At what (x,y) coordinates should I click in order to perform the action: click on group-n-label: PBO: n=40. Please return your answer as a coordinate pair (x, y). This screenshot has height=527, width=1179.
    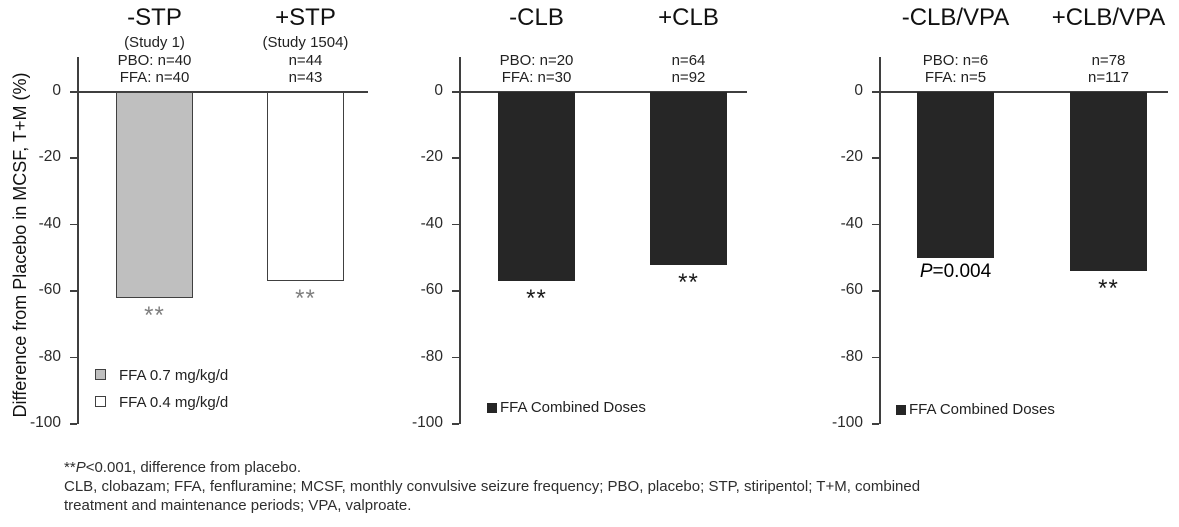
    Looking at the image, I should click on (154, 60).